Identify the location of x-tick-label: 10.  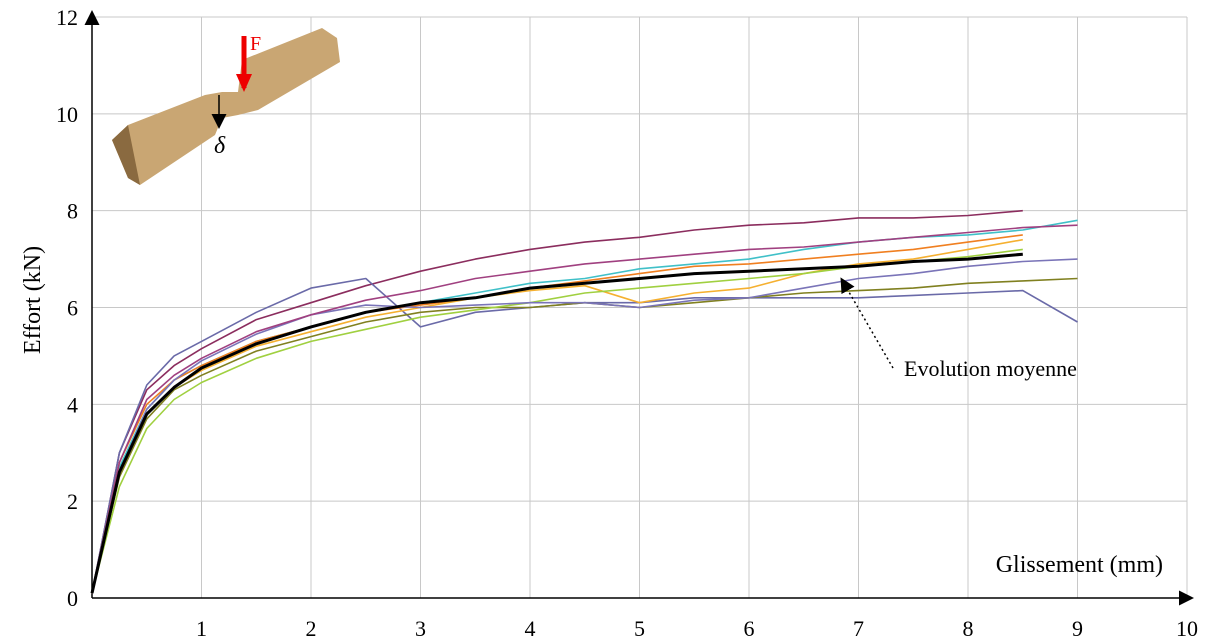
(1187, 628).